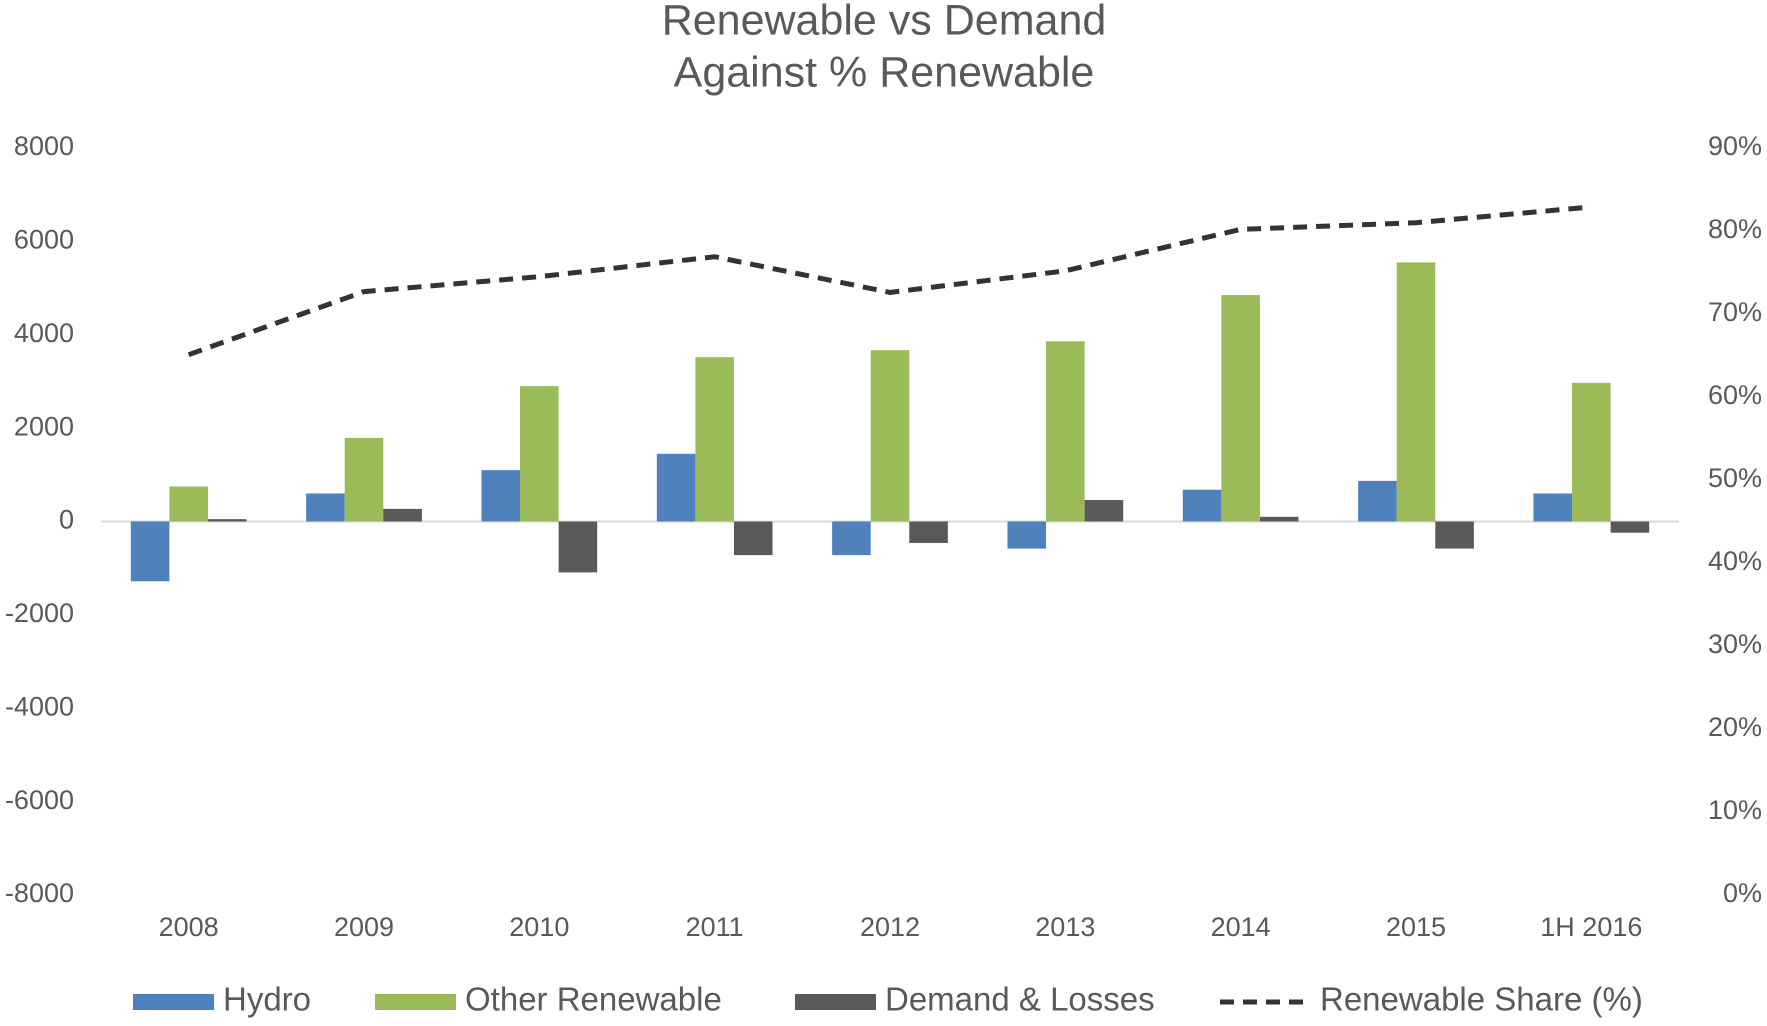  What do you see at coordinates (715, 927) in the screenshot?
I see `x-tick-label: 2011` at bounding box center [715, 927].